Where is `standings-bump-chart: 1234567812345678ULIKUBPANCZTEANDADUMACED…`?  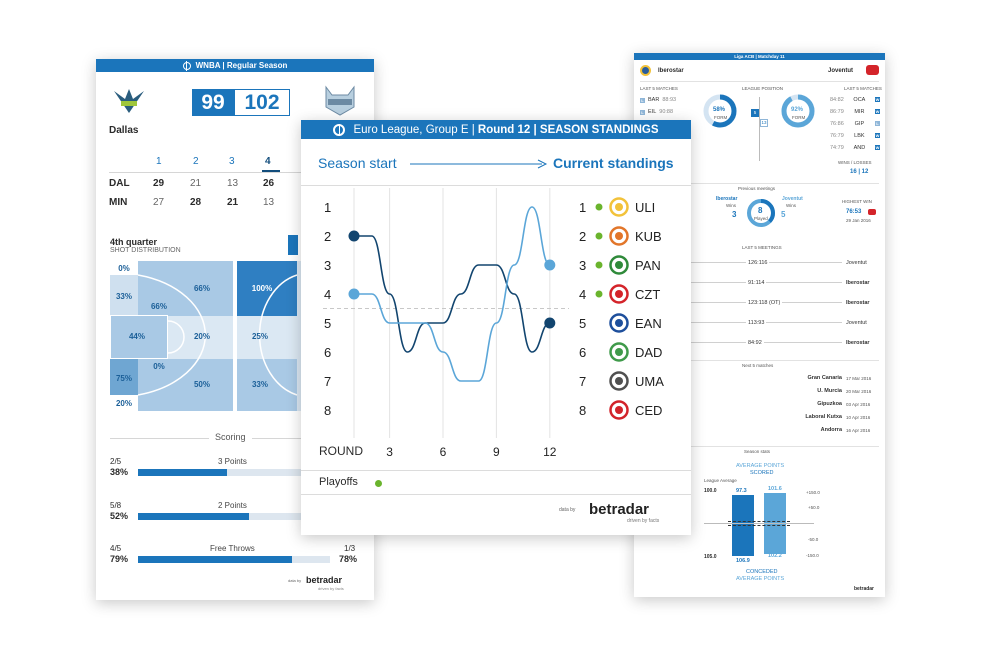 standings-bump-chart: 1234567812345678ULIKUBPANCZTEANDADUMACED… is located at coordinates (493, 323).